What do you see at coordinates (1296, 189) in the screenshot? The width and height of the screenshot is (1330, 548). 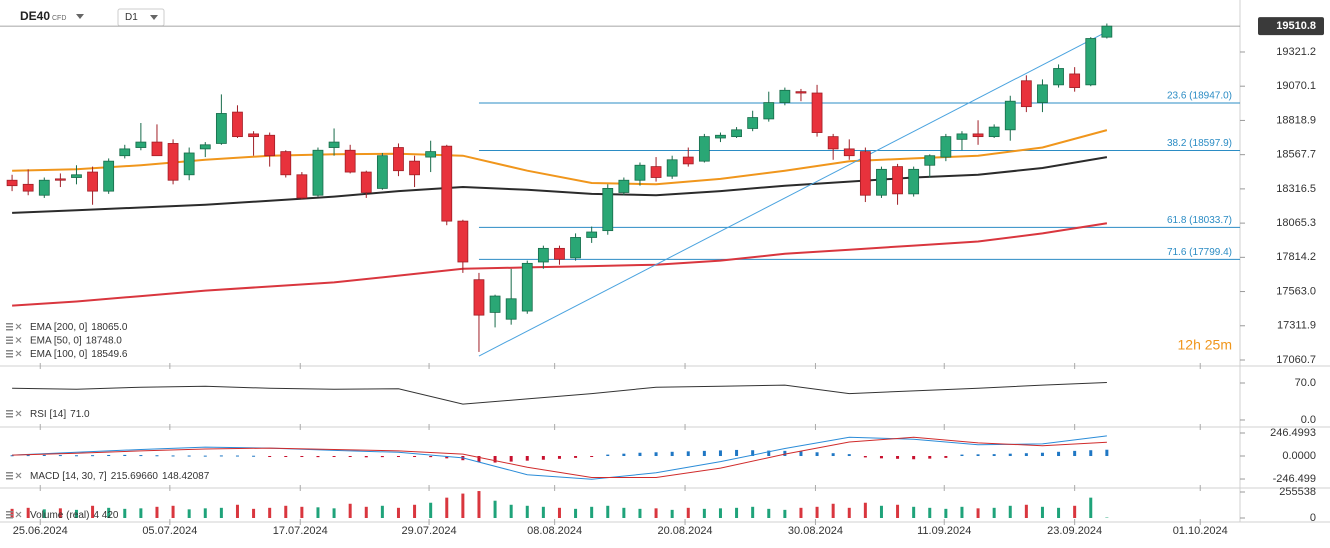 I see `y-tick-label: 18316.5` at bounding box center [1296, 189].